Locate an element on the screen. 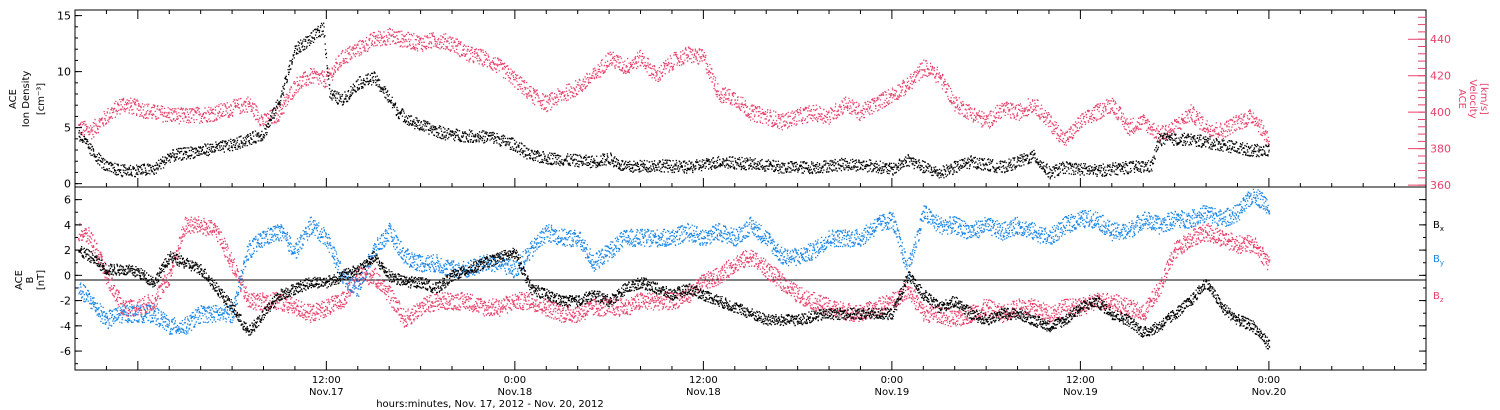 The image size is (1500, 410). velocity-tick-label: 380 is located at coordinates (1440, 149).